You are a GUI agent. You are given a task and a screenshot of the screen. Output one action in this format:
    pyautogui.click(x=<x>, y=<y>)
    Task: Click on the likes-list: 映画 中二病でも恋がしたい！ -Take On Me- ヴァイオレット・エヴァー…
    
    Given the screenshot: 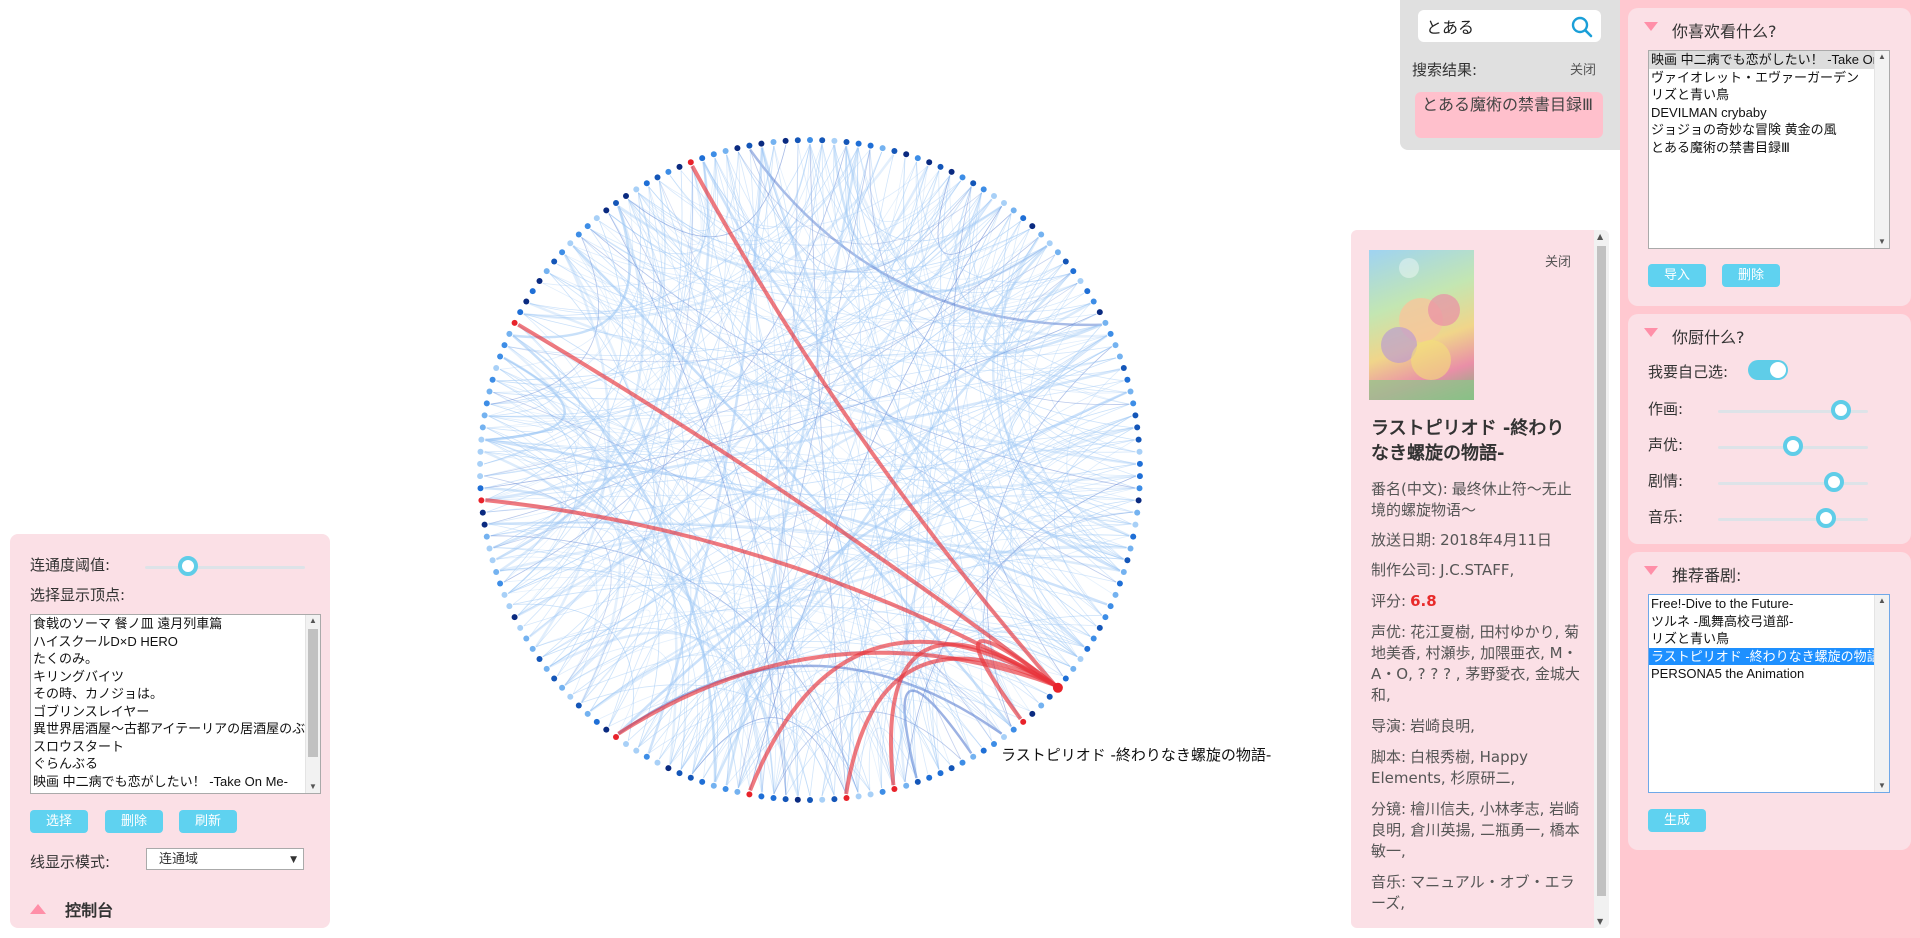 What is the action you would take?
    pyautogui.click(x=1769, y=149)
    